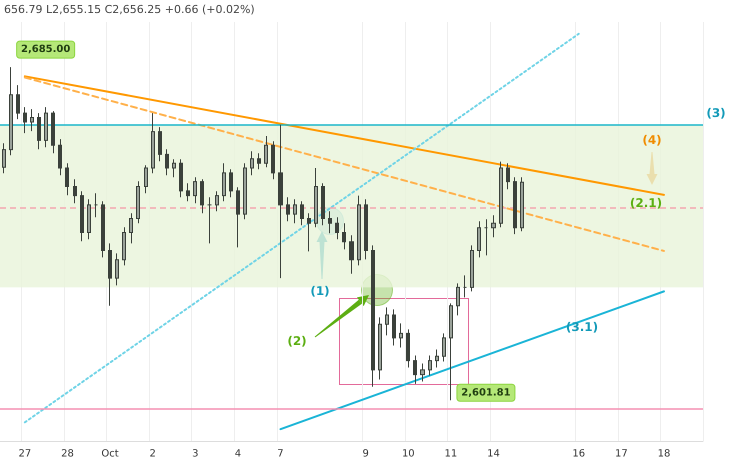 Image resolution: width=733 pixels, height=465 pixels. Describe the element at coordinates (25, 454) in the screenshot. I see `x-tick-label: 27` at that location.